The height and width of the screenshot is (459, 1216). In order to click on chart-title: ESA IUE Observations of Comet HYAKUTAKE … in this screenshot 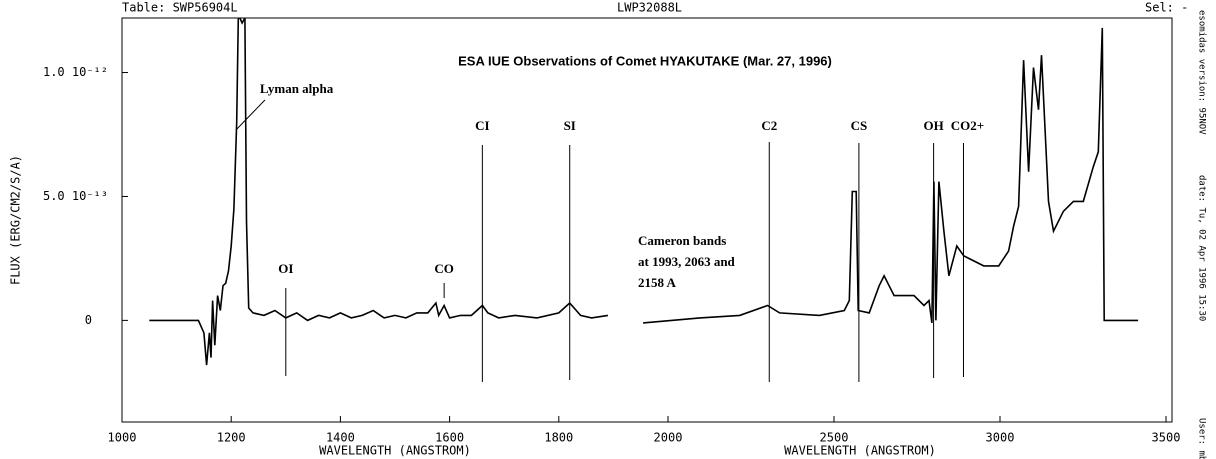, I will do `click(645, 60)`.